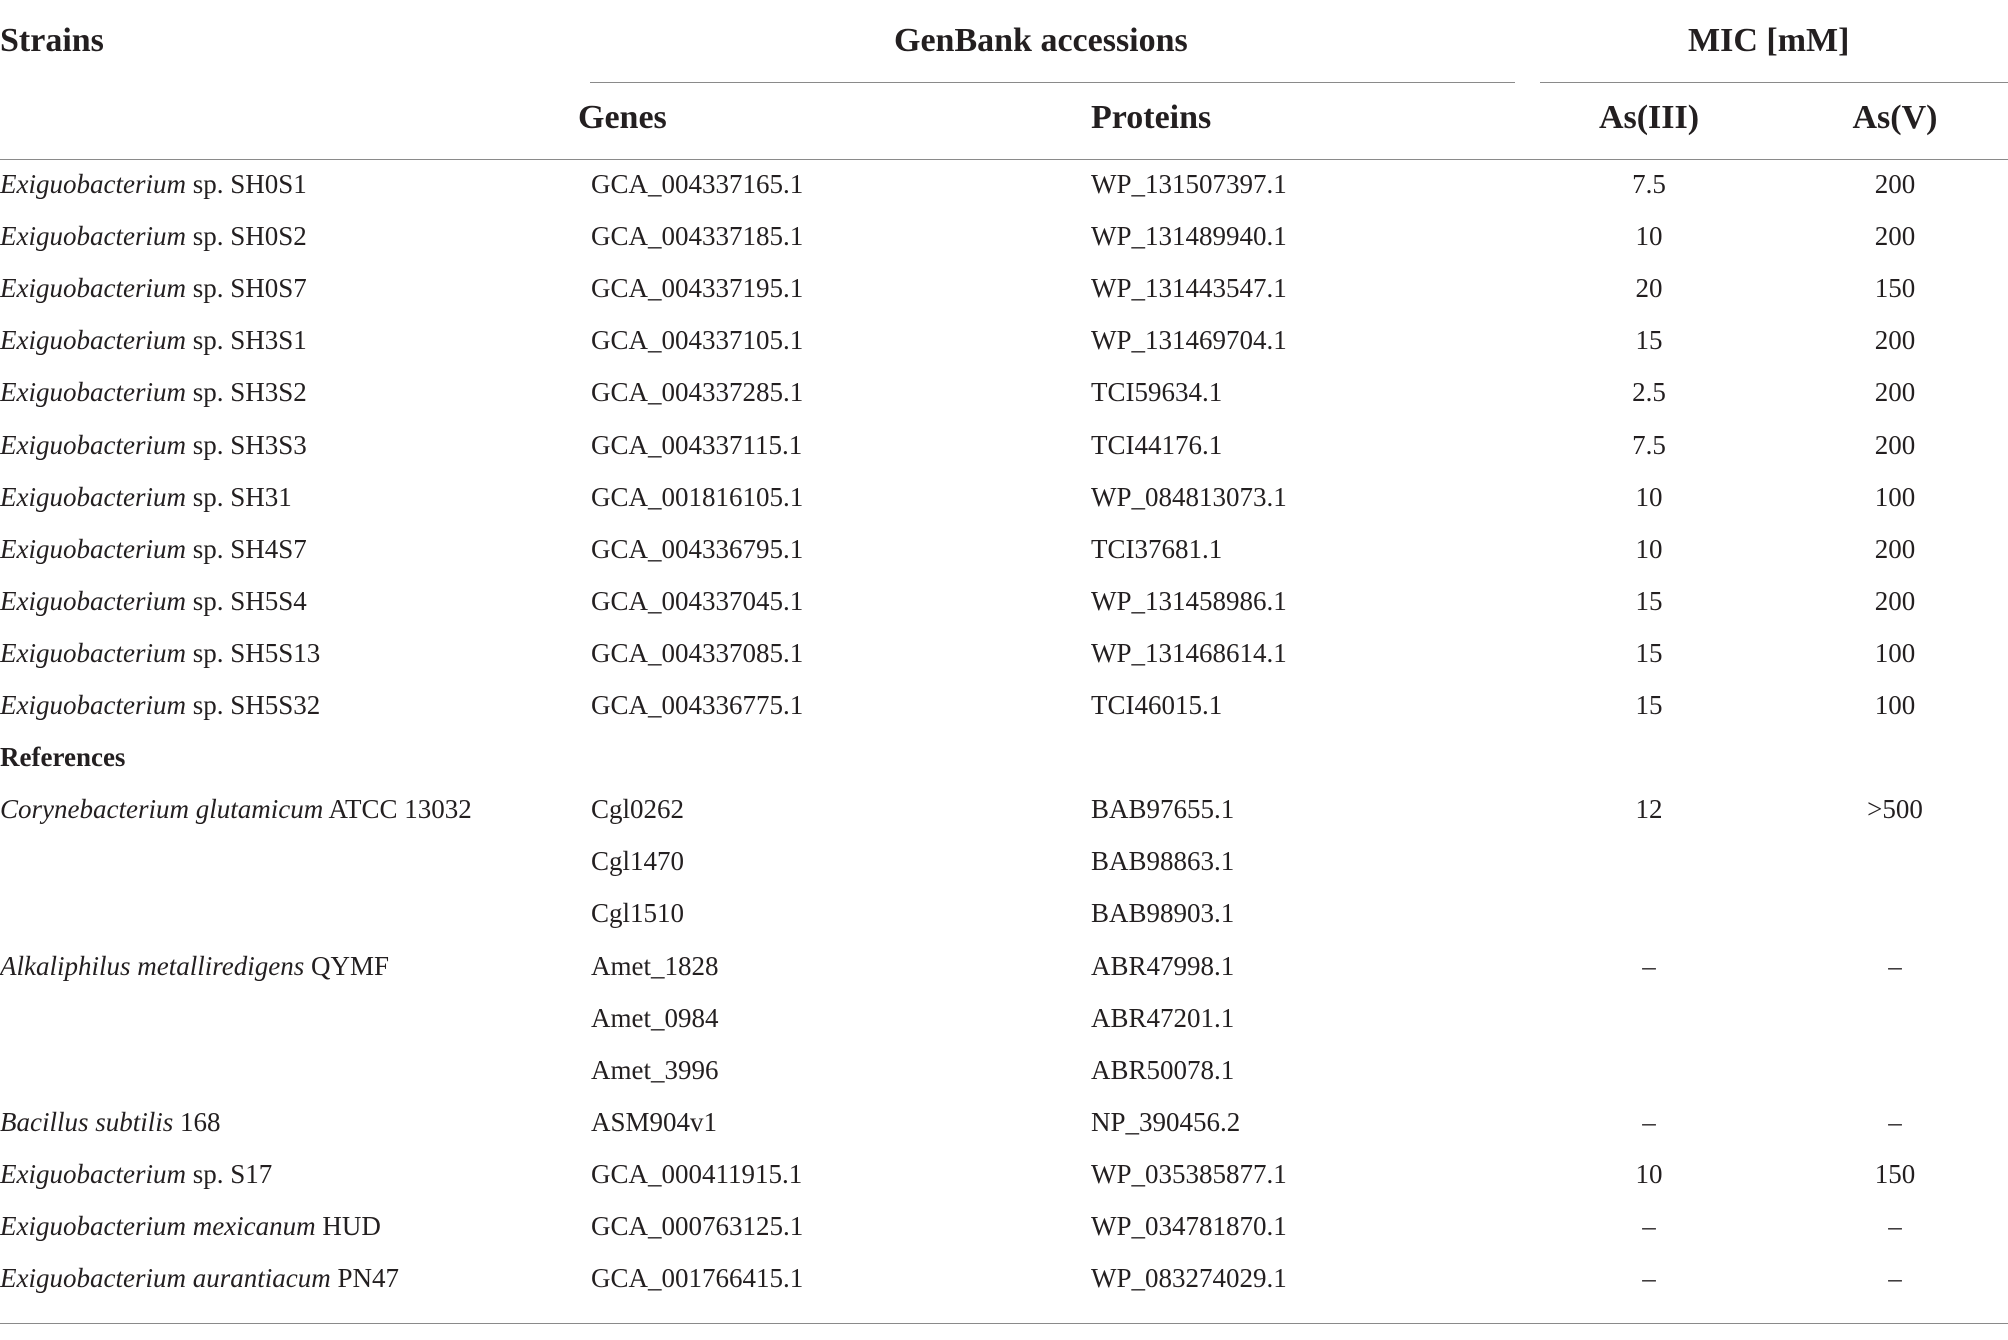  I want to click on header-genes: Genes, so click(622, 117).